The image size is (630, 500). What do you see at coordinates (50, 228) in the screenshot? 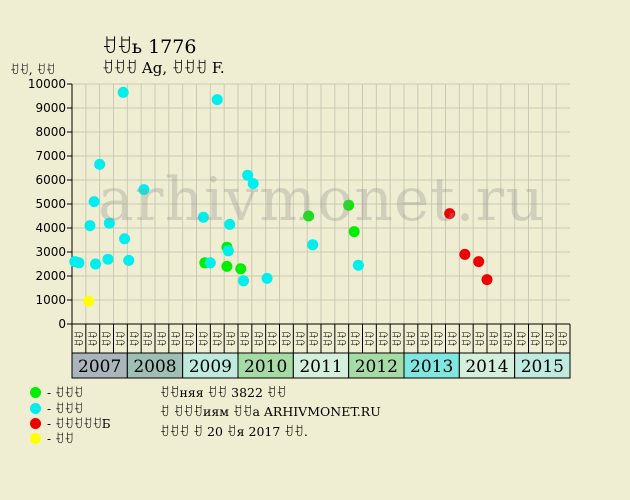
I see `y-tick-label: 4000` at bounding box center [50, 228].